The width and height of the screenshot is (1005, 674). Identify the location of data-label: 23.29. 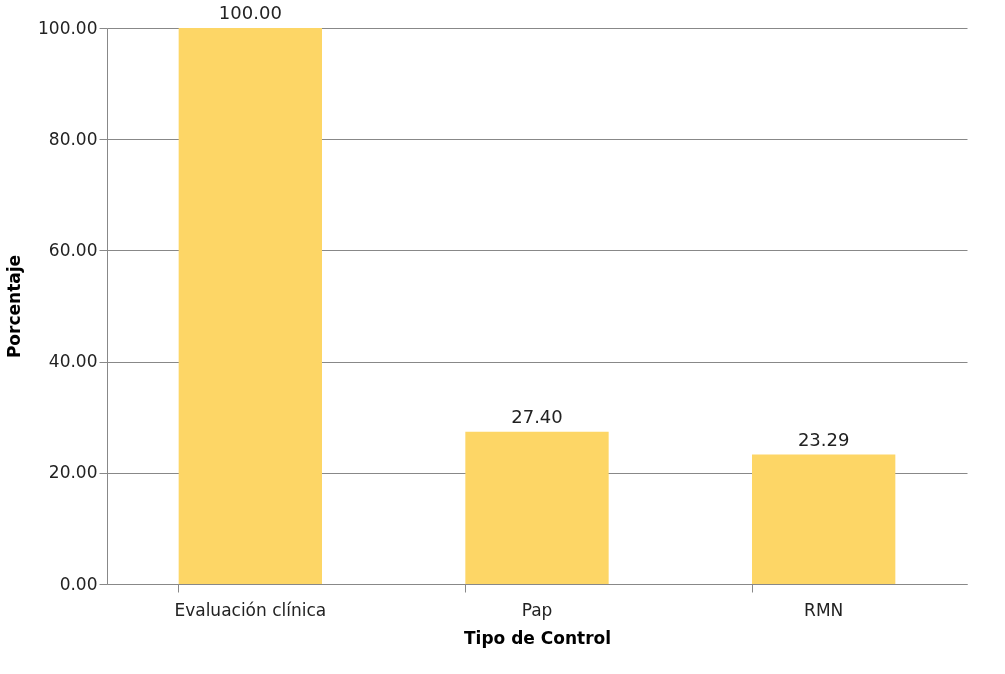
(823, 439).